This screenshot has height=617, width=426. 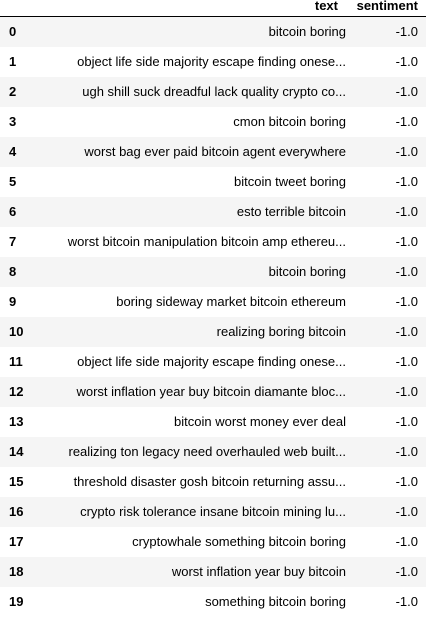 What do you see at coordinates (188, 182) in the screenshot?
I see `text-cell: bitcoin tweet boring` at bounding box center [188, 182].